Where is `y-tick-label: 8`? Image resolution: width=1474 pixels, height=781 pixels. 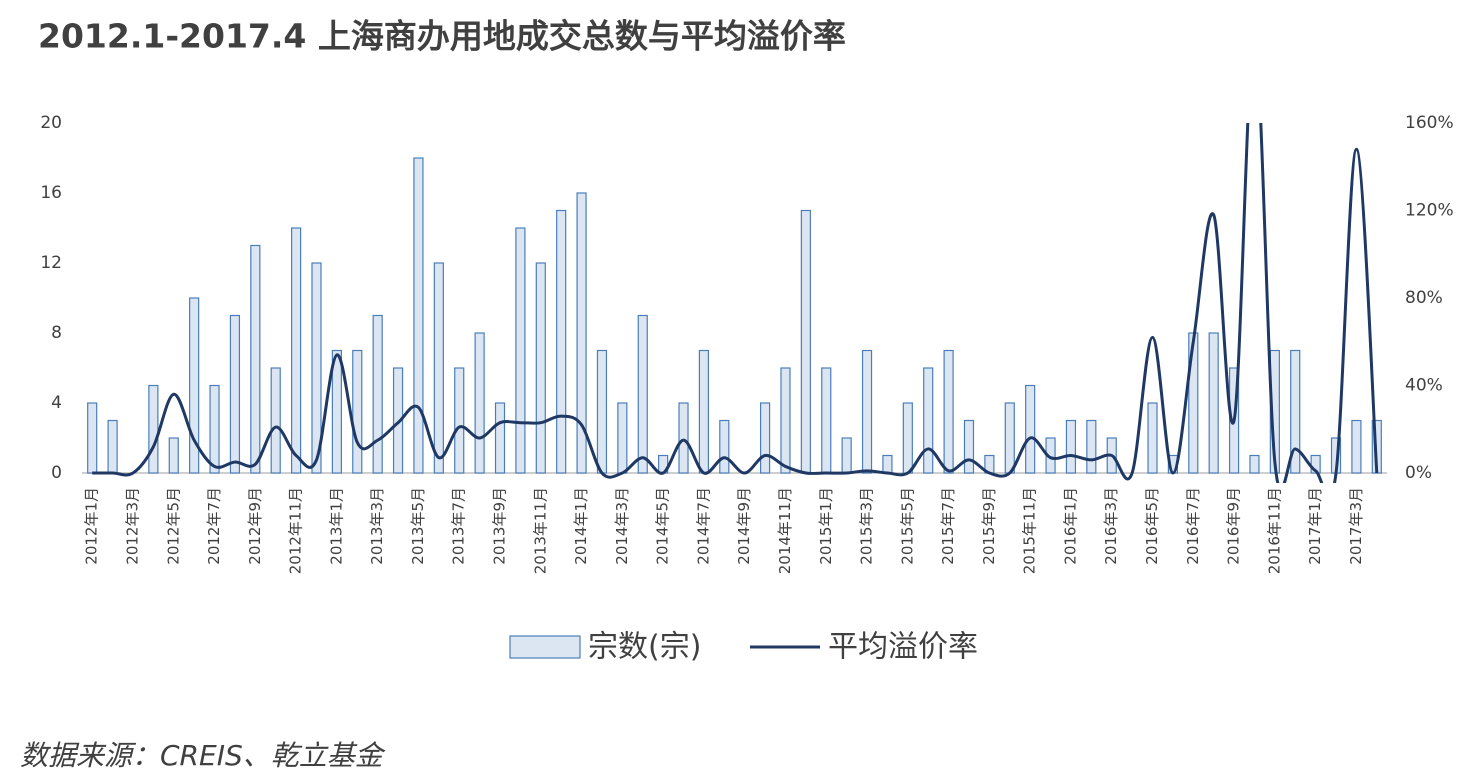 y-tick-label: 8 is located at coordinates (56, 333).